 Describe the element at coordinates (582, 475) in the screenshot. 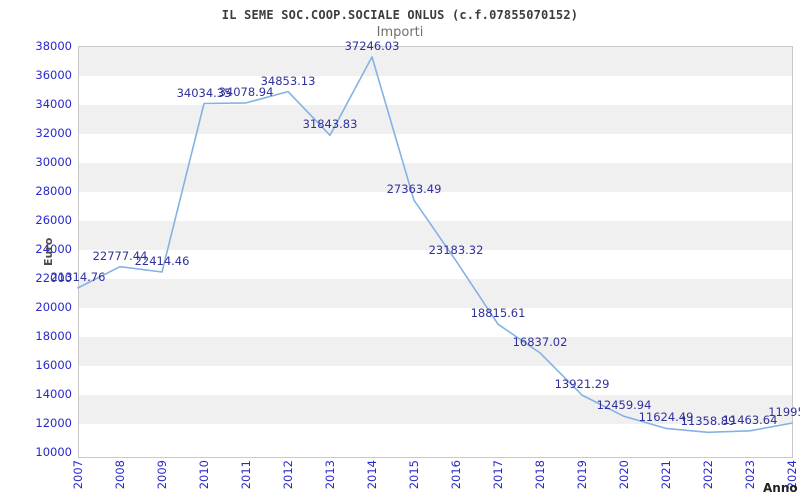

I see `x-tick-label: 2019` at that location.